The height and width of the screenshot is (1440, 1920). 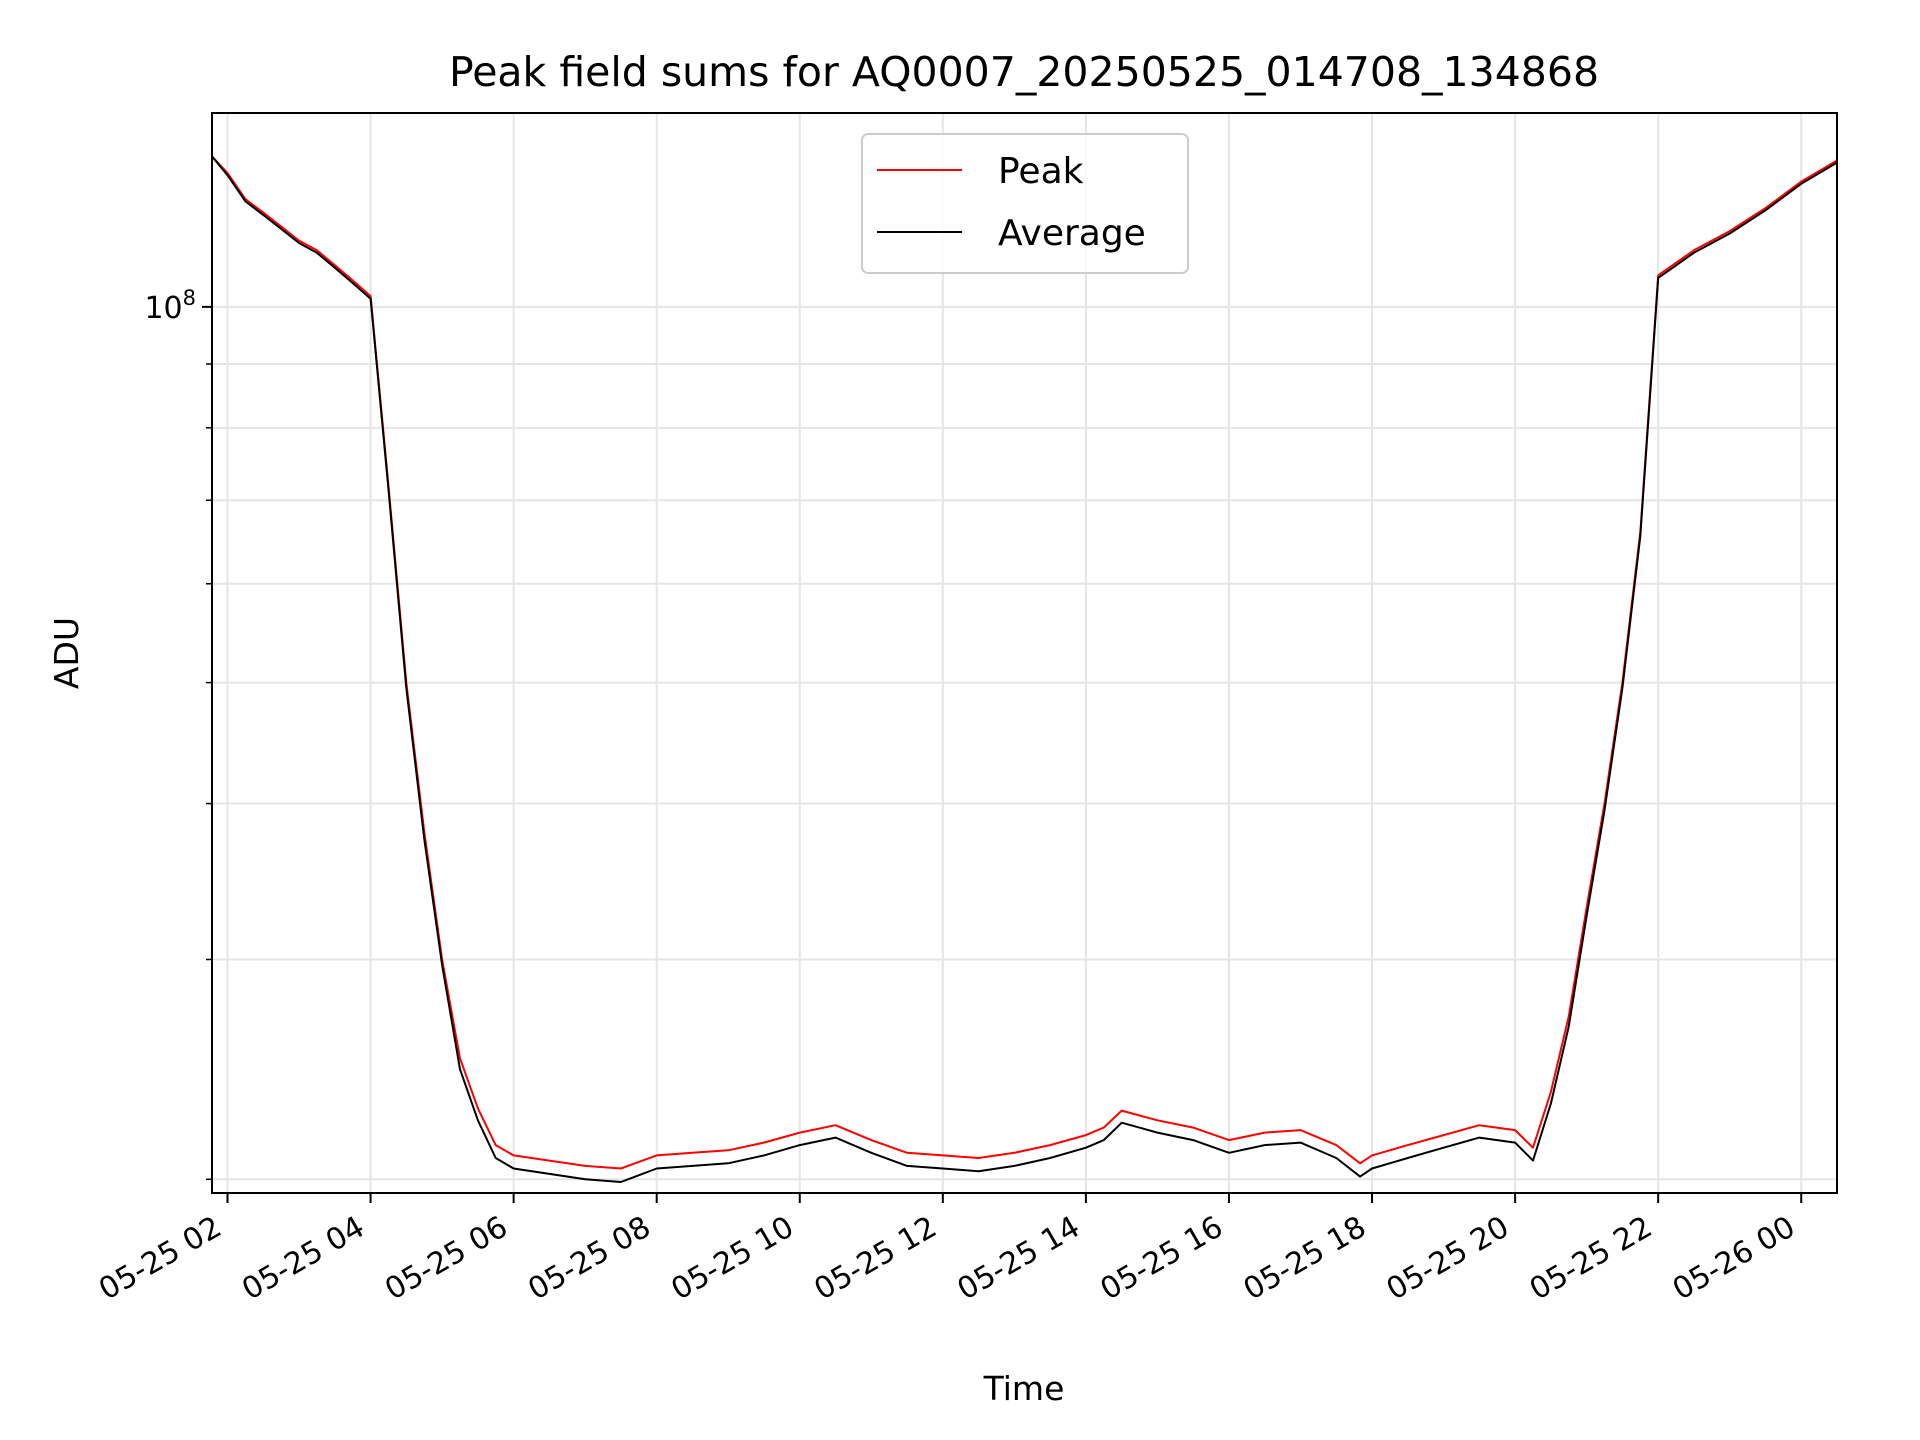 What do you see at coordinates (1024, 1388) in the screenshot?
I see `x-axis-title: Time` at bounding box center [1024, 1388].